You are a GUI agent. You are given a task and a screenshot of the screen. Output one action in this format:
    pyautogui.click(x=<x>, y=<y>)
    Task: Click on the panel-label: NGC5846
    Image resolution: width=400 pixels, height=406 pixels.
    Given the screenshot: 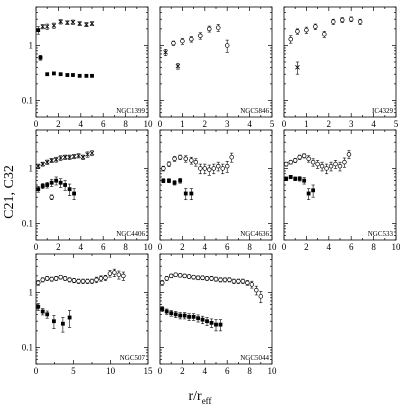 What is the action you would take?
    pyautogui.click(x=254, y=111)
    